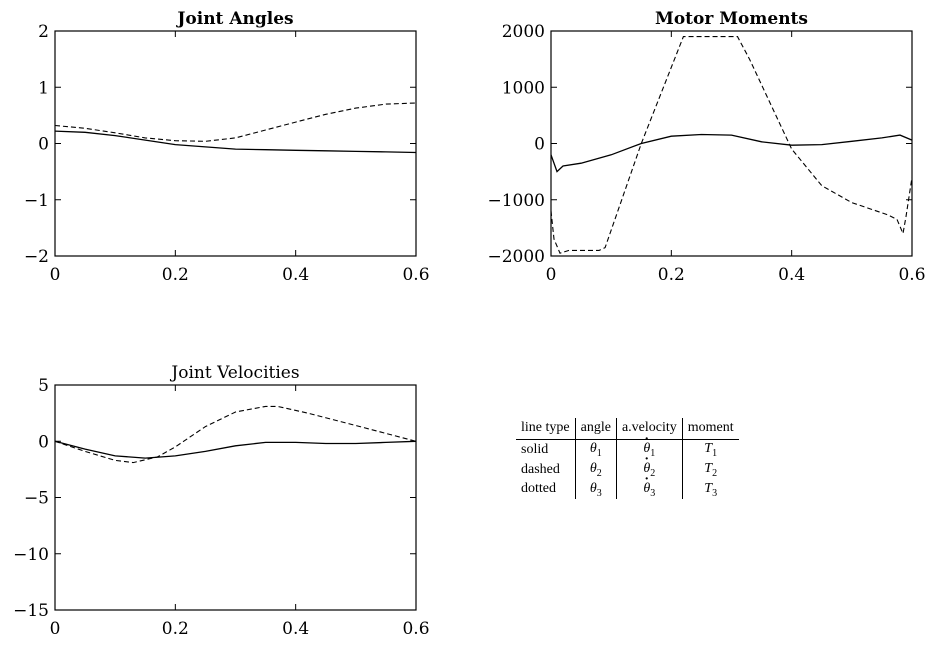 The height and width of the screenshot is (649, 935). I want to click on y-tick-label: −1, so click(36, 201).